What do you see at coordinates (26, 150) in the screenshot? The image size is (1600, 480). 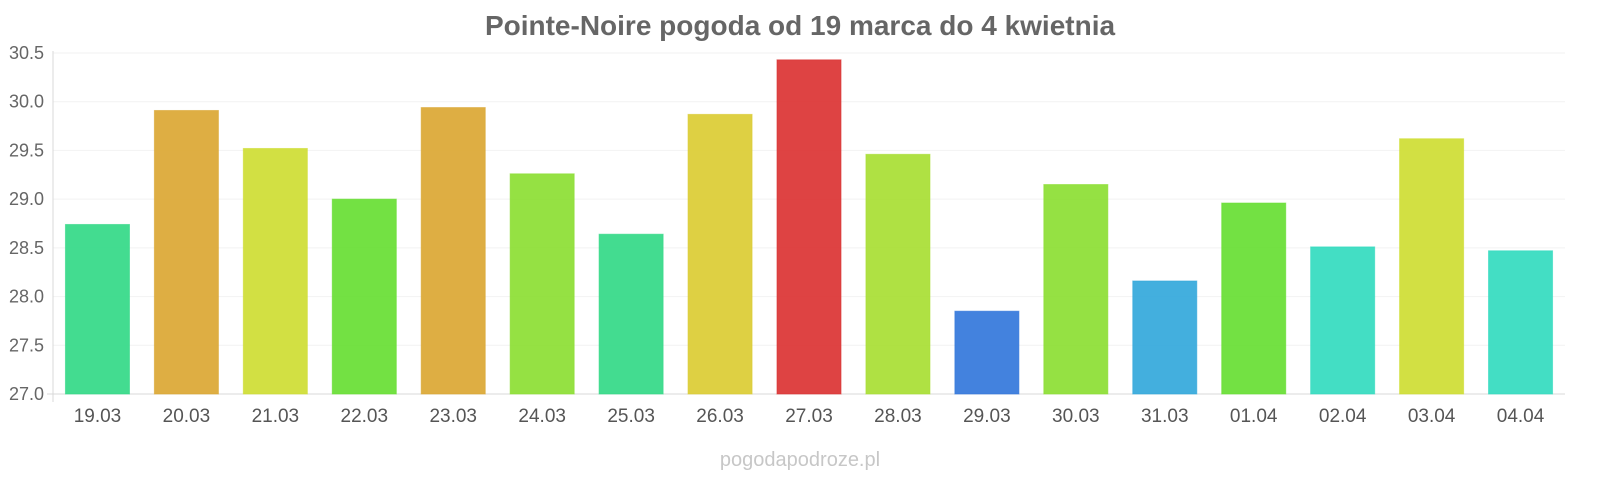 I see `y-tick-label: 29.5` at bounding box center [26, 150].